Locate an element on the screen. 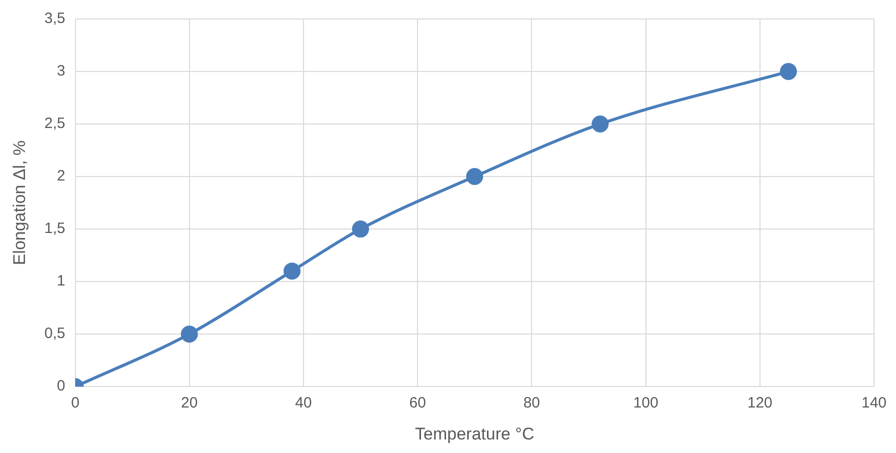  y-tick-label: 2,5 is located at coordinates (55, 123).